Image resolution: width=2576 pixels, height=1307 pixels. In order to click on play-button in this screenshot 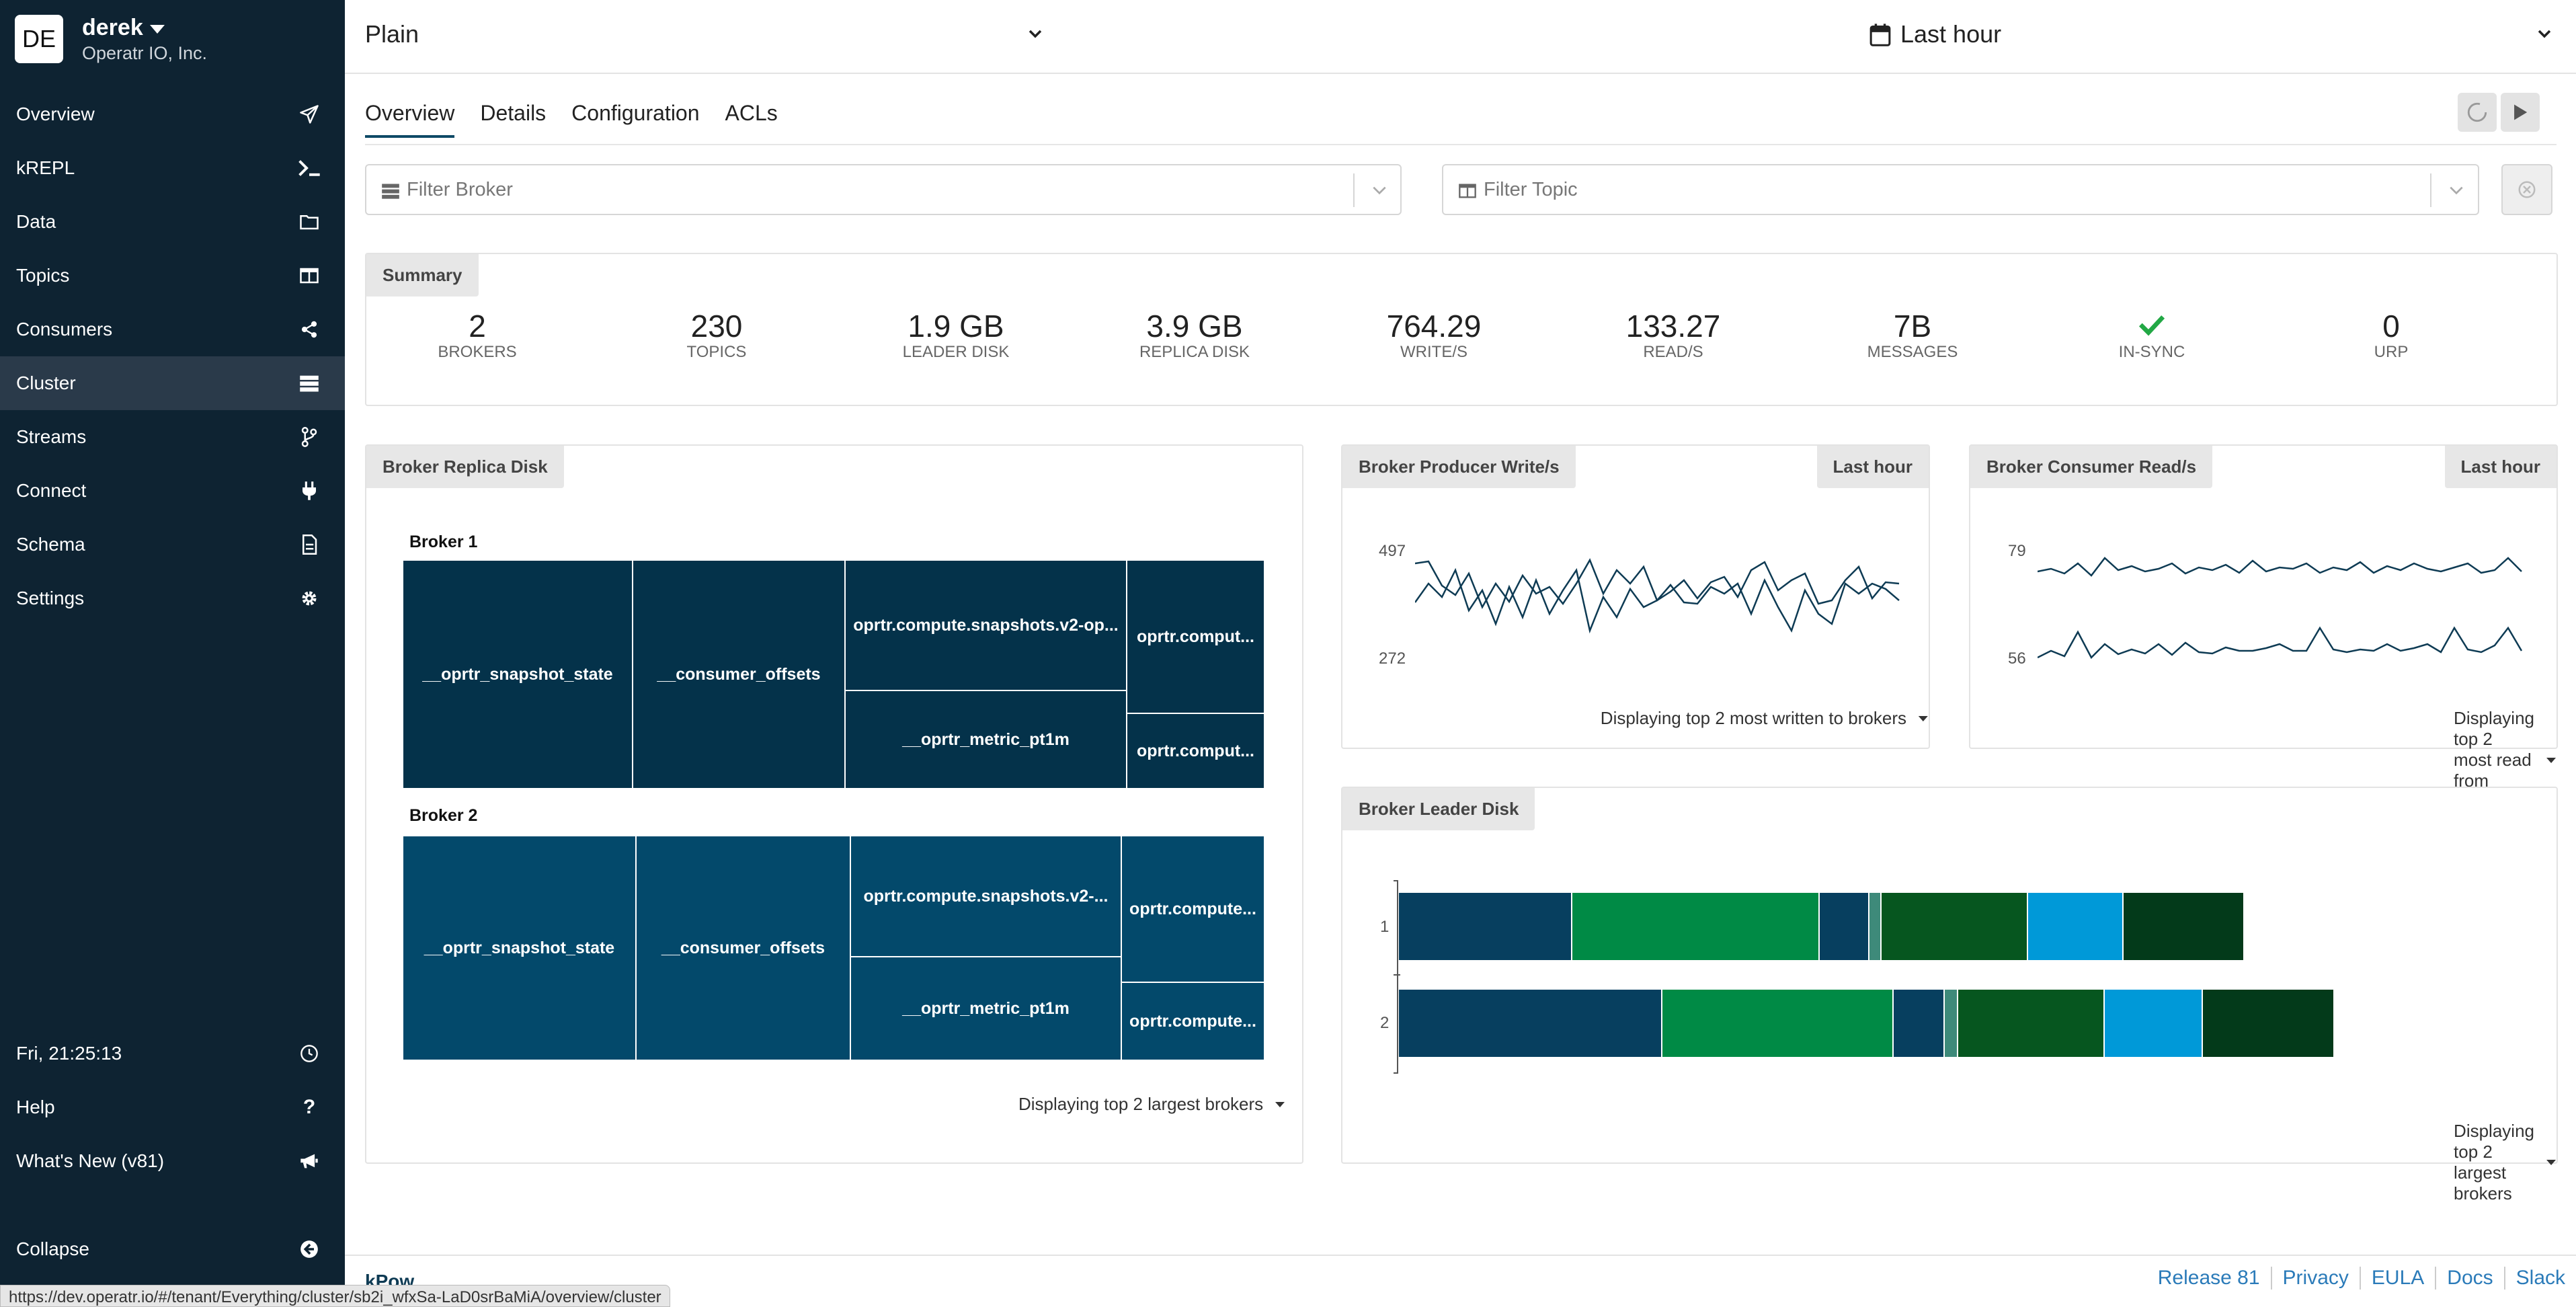, I will do `click(2520, 112)`.